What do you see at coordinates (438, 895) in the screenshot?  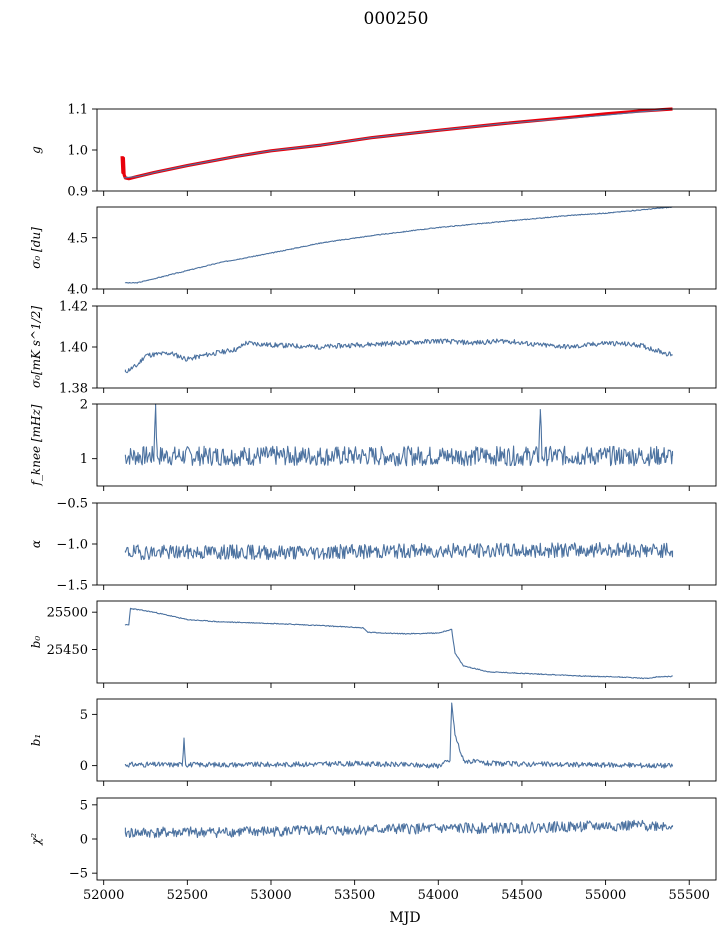 I see `x-tick-label: 54000` at bounding box center [438, 895].